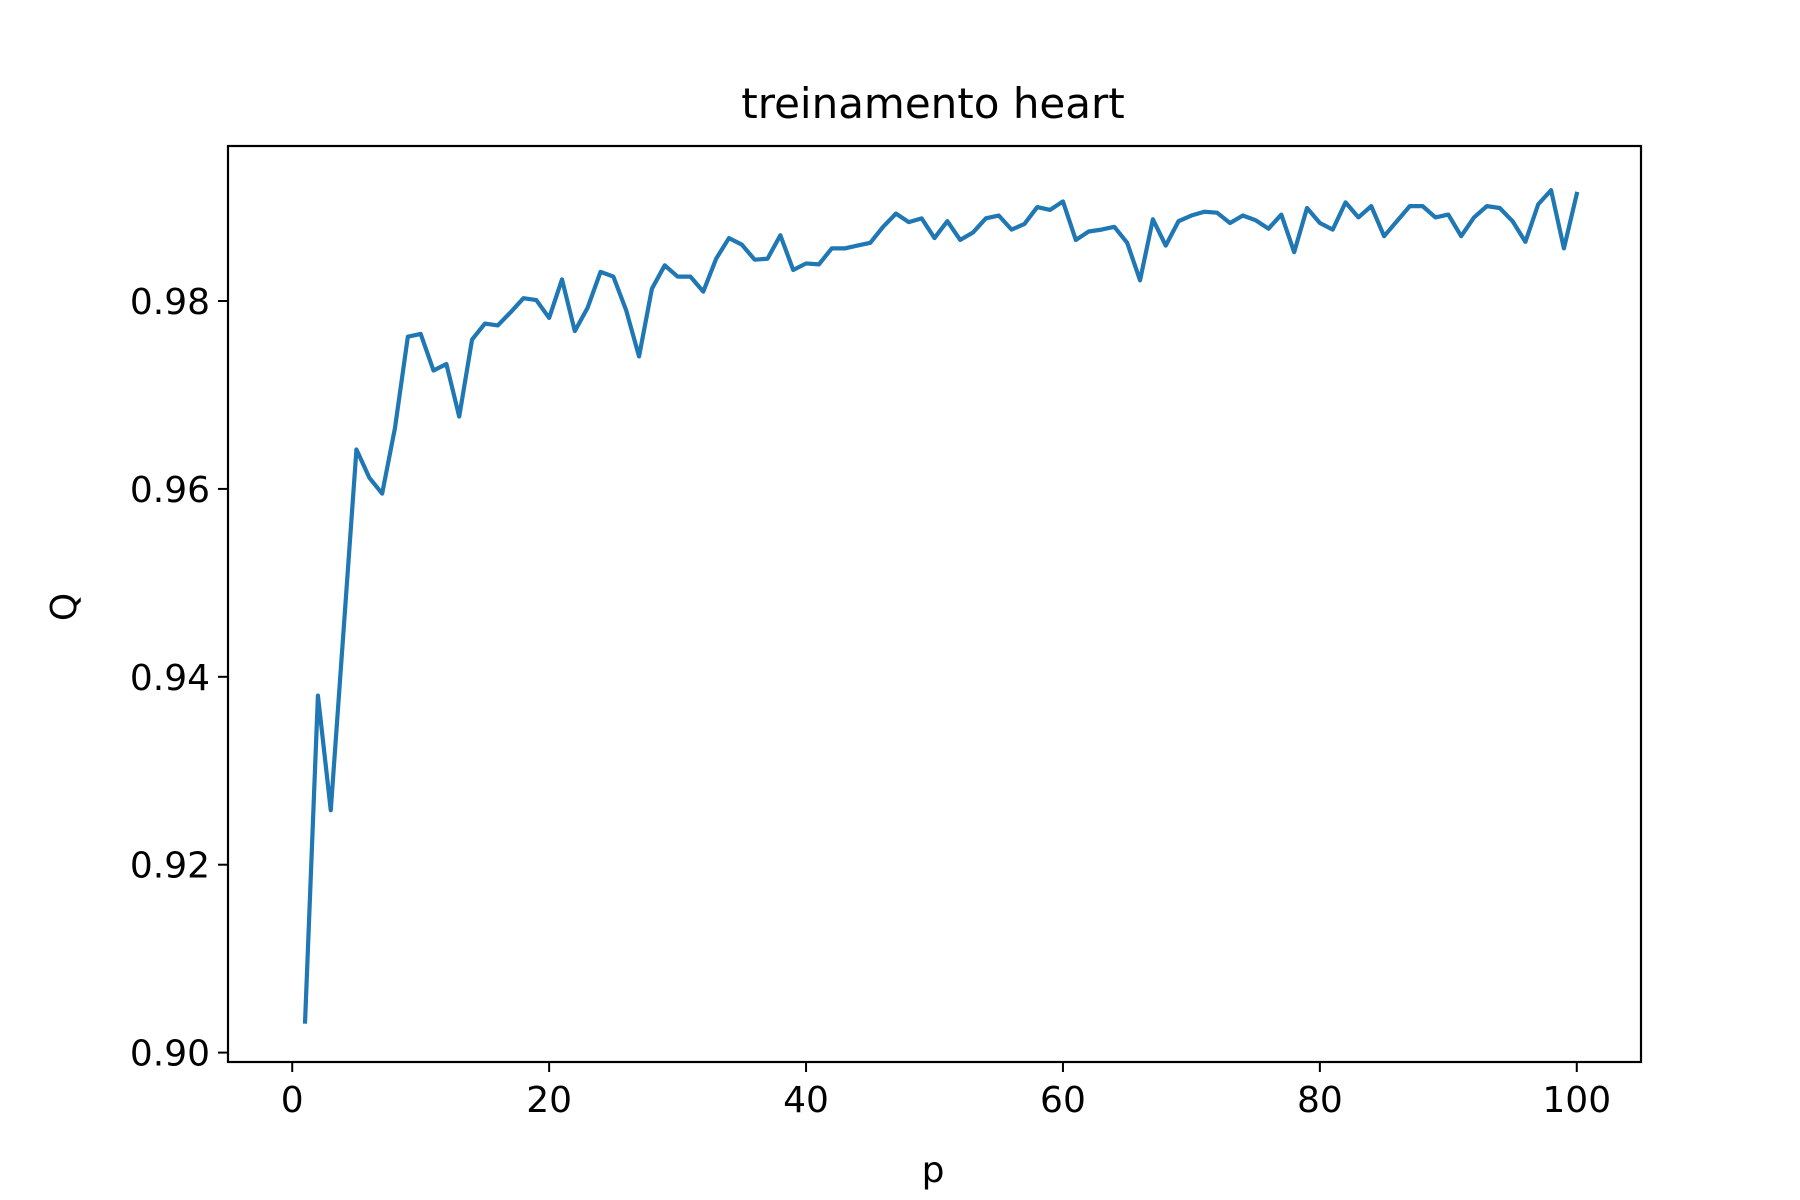  Describe the element at coordinates (806, 1100) in the screenshot. I see `x-tick-label: 40` at that location.